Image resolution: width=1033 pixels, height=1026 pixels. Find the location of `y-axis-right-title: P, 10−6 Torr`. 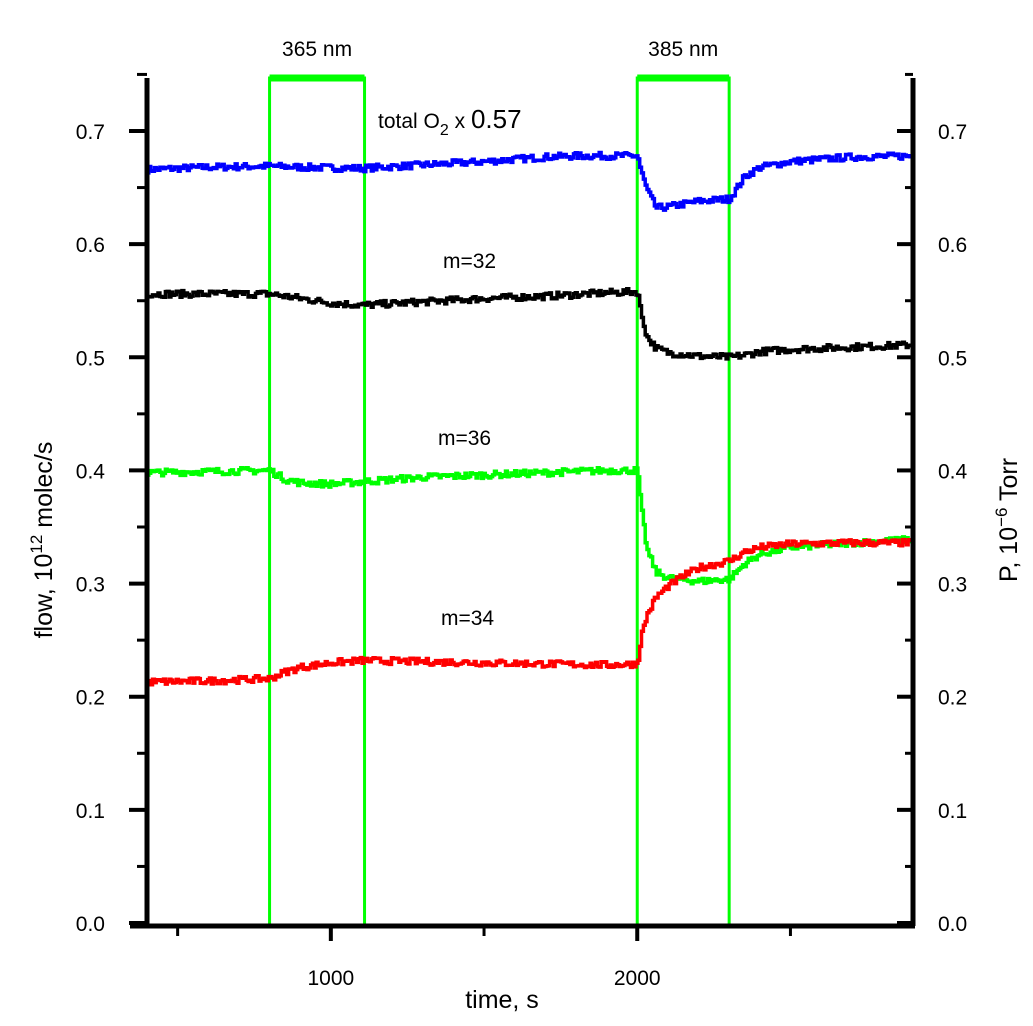

y-axis-right-title: P, 10−6 Torr is located at coordinates (1007, 520).